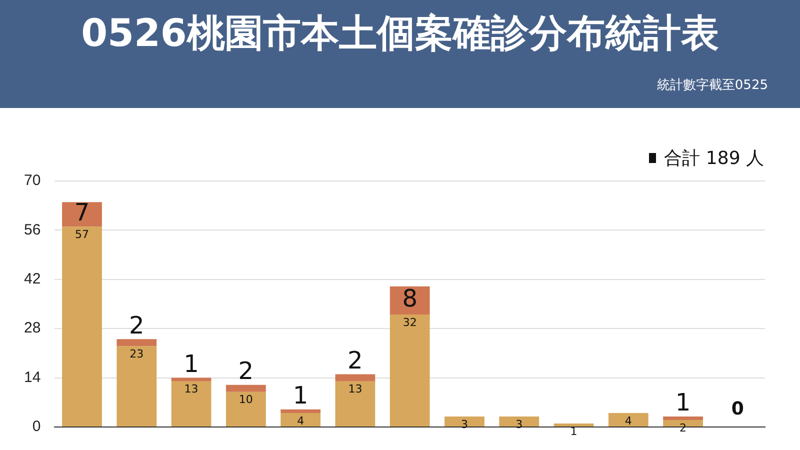 This screenshot has width=800, height=450. What do you see at coordinates (32, 279) in the screenshot?
I see `y-tick-label: 42` at bounding box center [32, 279].